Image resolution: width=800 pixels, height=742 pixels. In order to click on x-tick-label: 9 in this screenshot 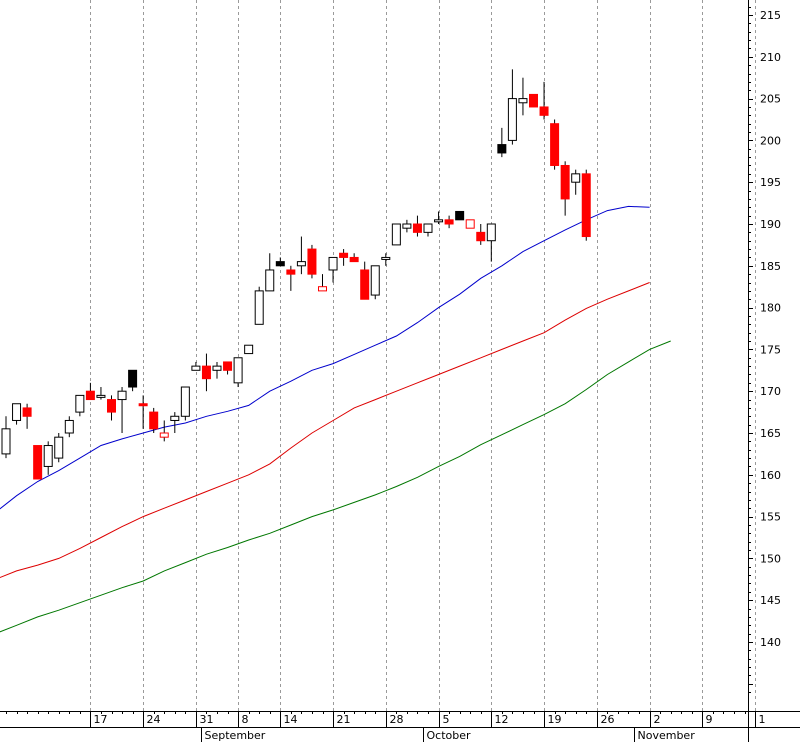, I will do `click(709, 719)`.